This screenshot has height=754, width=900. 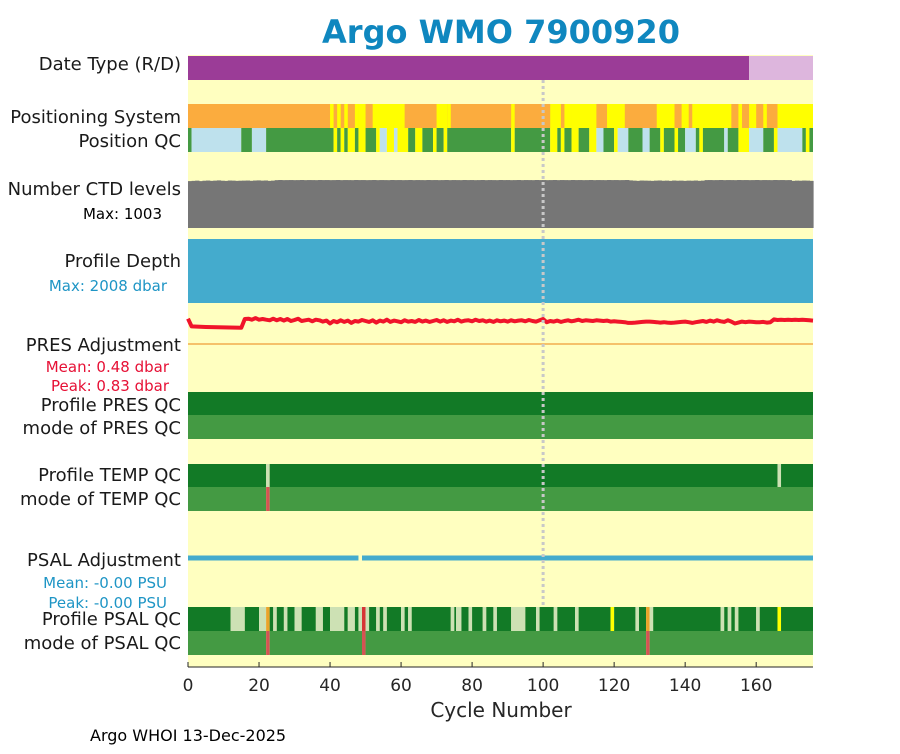 I want to click on x-tick-label: 40, so click(x=330, y=686).